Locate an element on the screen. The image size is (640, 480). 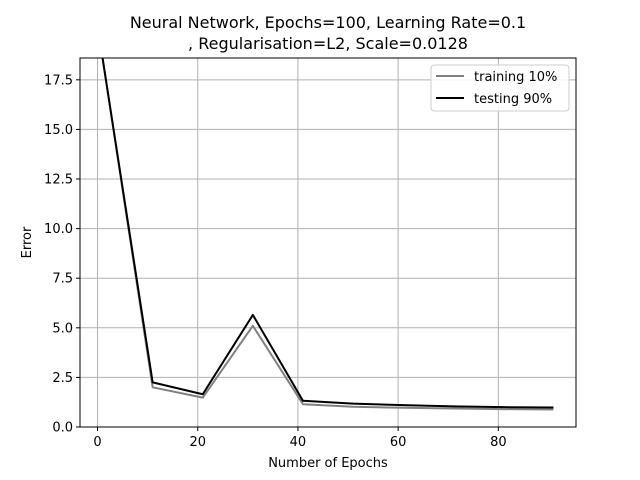
y-tick-label: 15.0 is located at coordinates (58, 130).